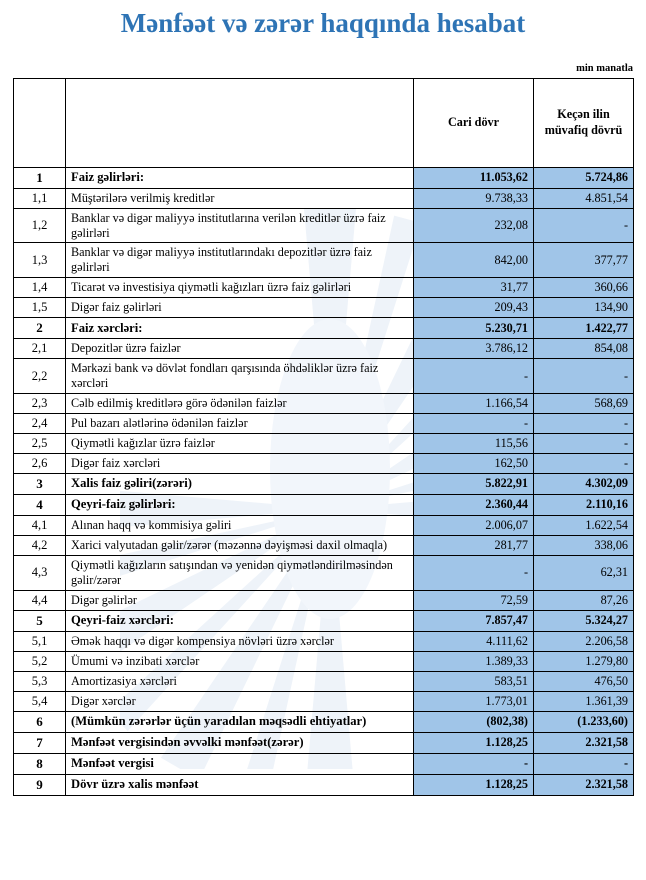 The image size is (646, 880). What do you see at coordinates (473, 504) in the screenshot?
I see `row-value-current: 2.360,44` at bounding box center [473, 504].